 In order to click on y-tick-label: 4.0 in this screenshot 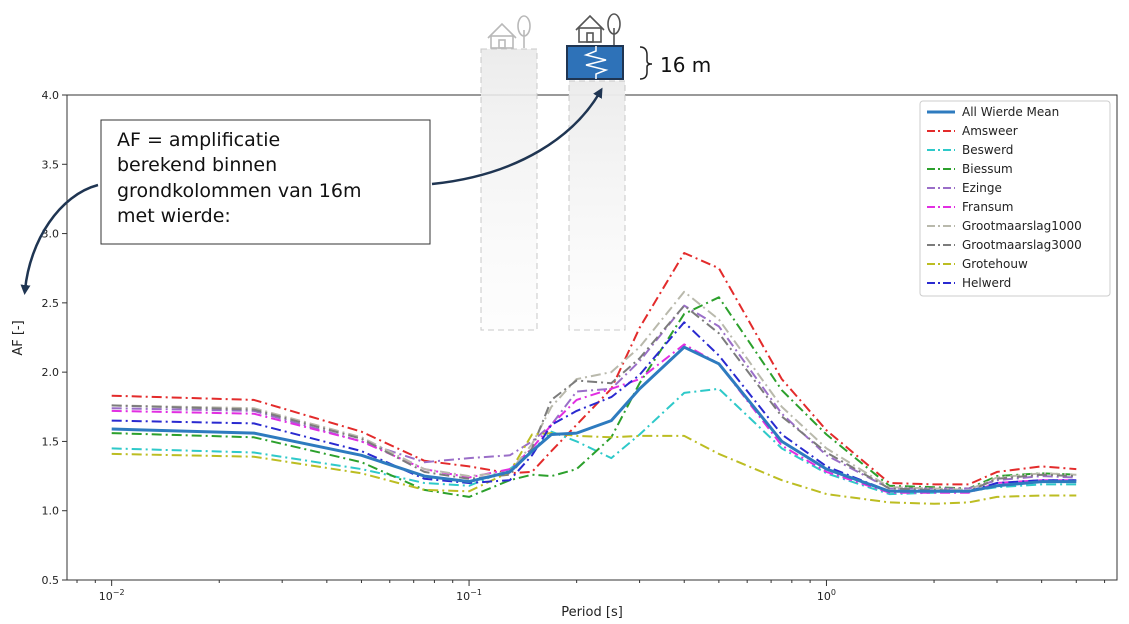, I will do `click(51, 95)`.